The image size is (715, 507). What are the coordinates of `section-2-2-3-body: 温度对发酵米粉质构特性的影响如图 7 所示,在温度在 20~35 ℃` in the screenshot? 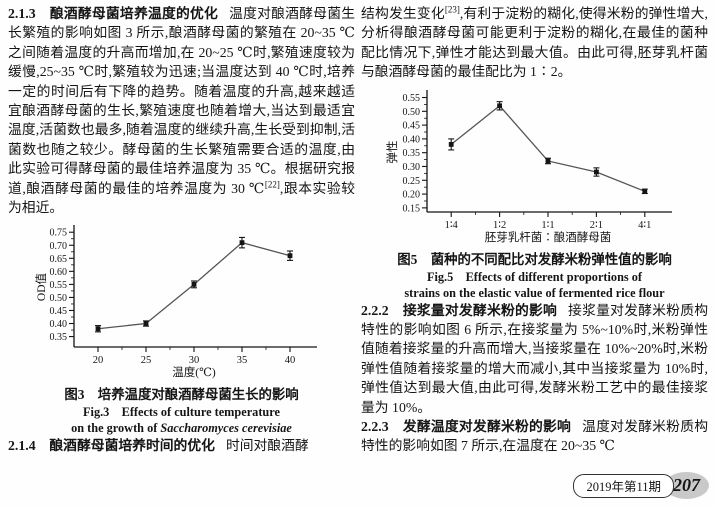 It's located at (535, 436).